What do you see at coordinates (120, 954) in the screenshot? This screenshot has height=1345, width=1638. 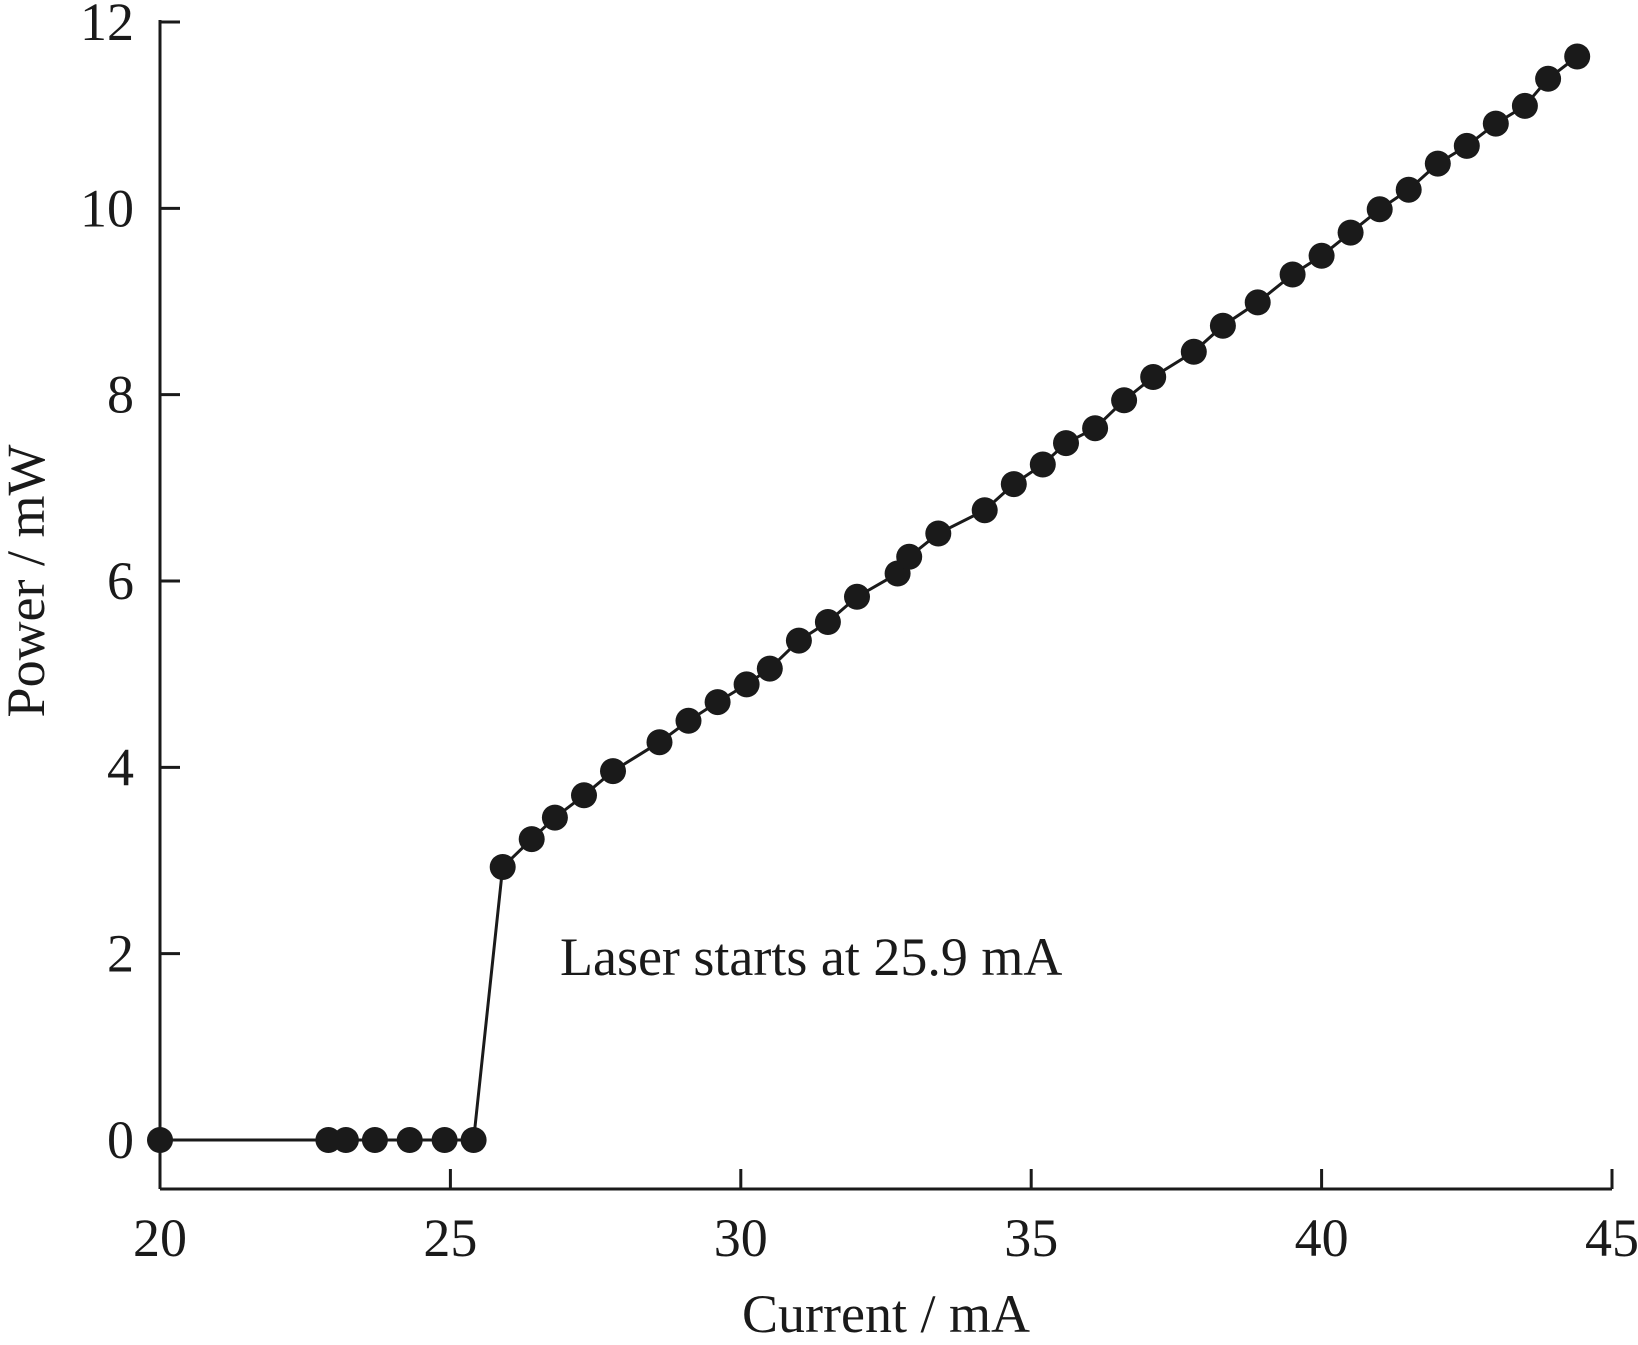 I see `y-tick-label: 2` at bounding box center [120, 954].